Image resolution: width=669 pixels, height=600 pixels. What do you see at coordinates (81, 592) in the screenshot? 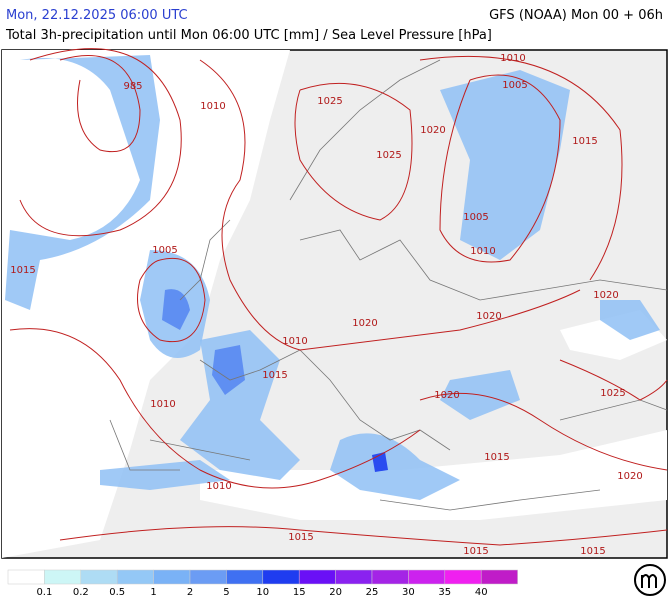
I see `legend-label: 0.2` at bounding box center [81, 592].